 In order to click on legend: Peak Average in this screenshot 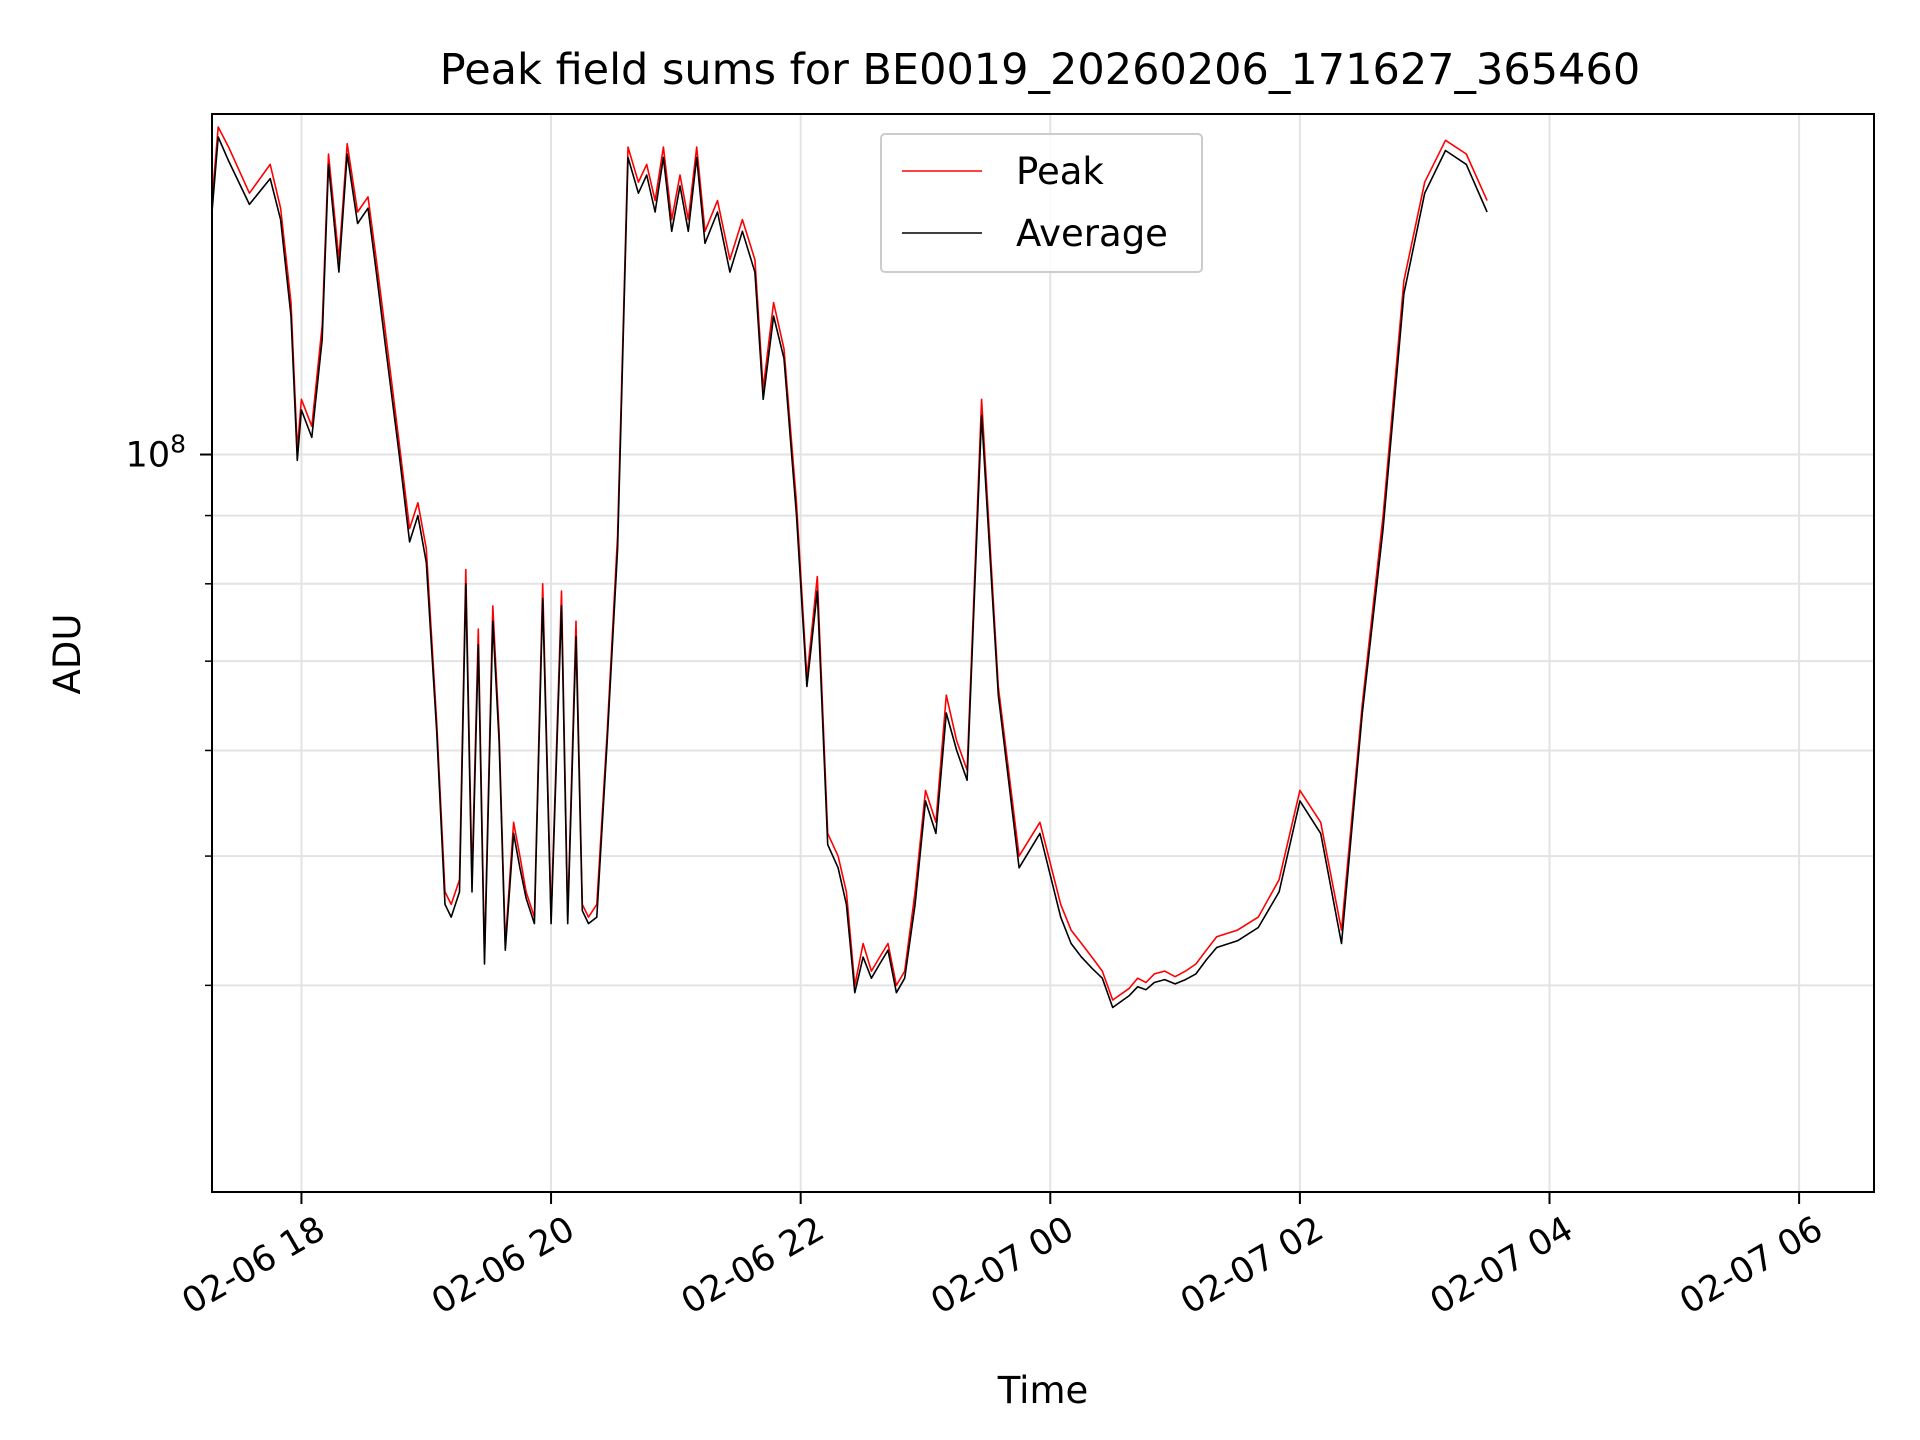, I will do `click(1041, 203)`.